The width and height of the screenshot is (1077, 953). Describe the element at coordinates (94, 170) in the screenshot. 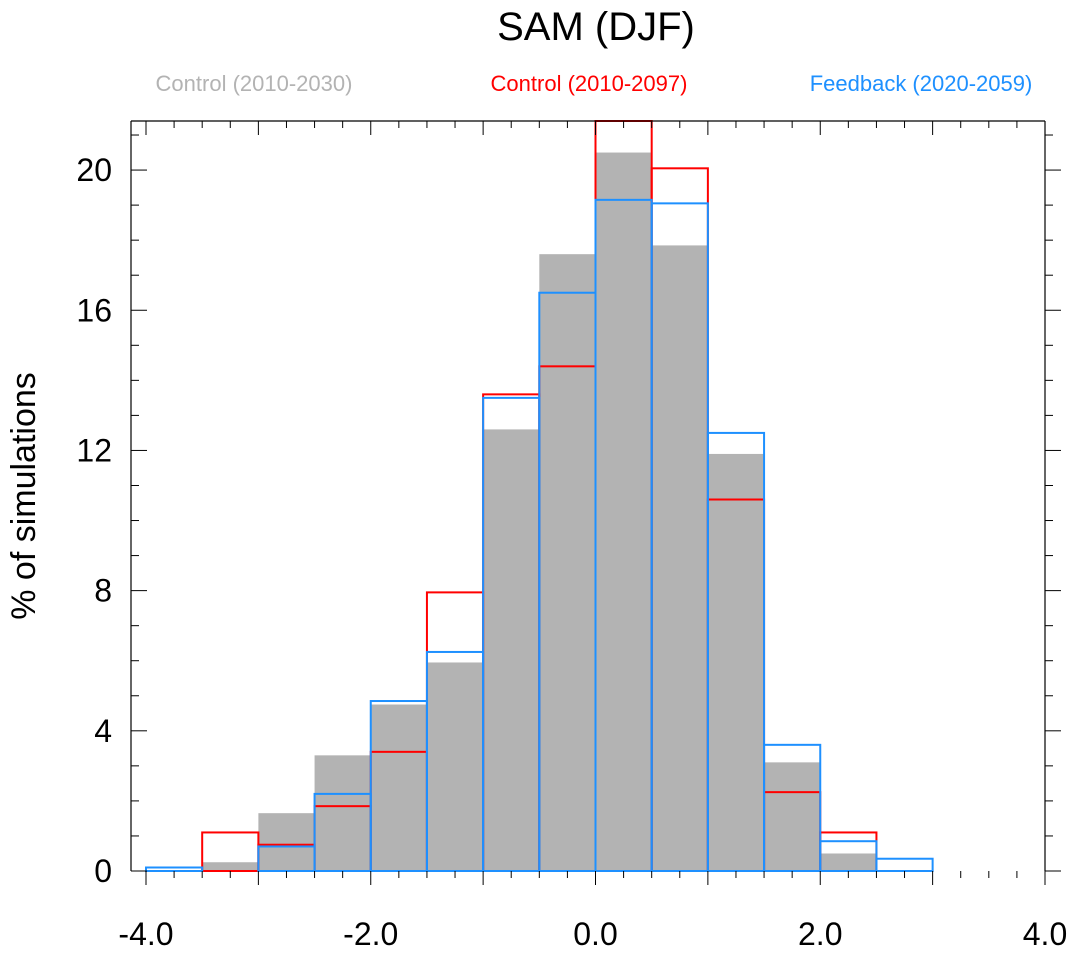

I see `y-tick-label: 20` at that location.